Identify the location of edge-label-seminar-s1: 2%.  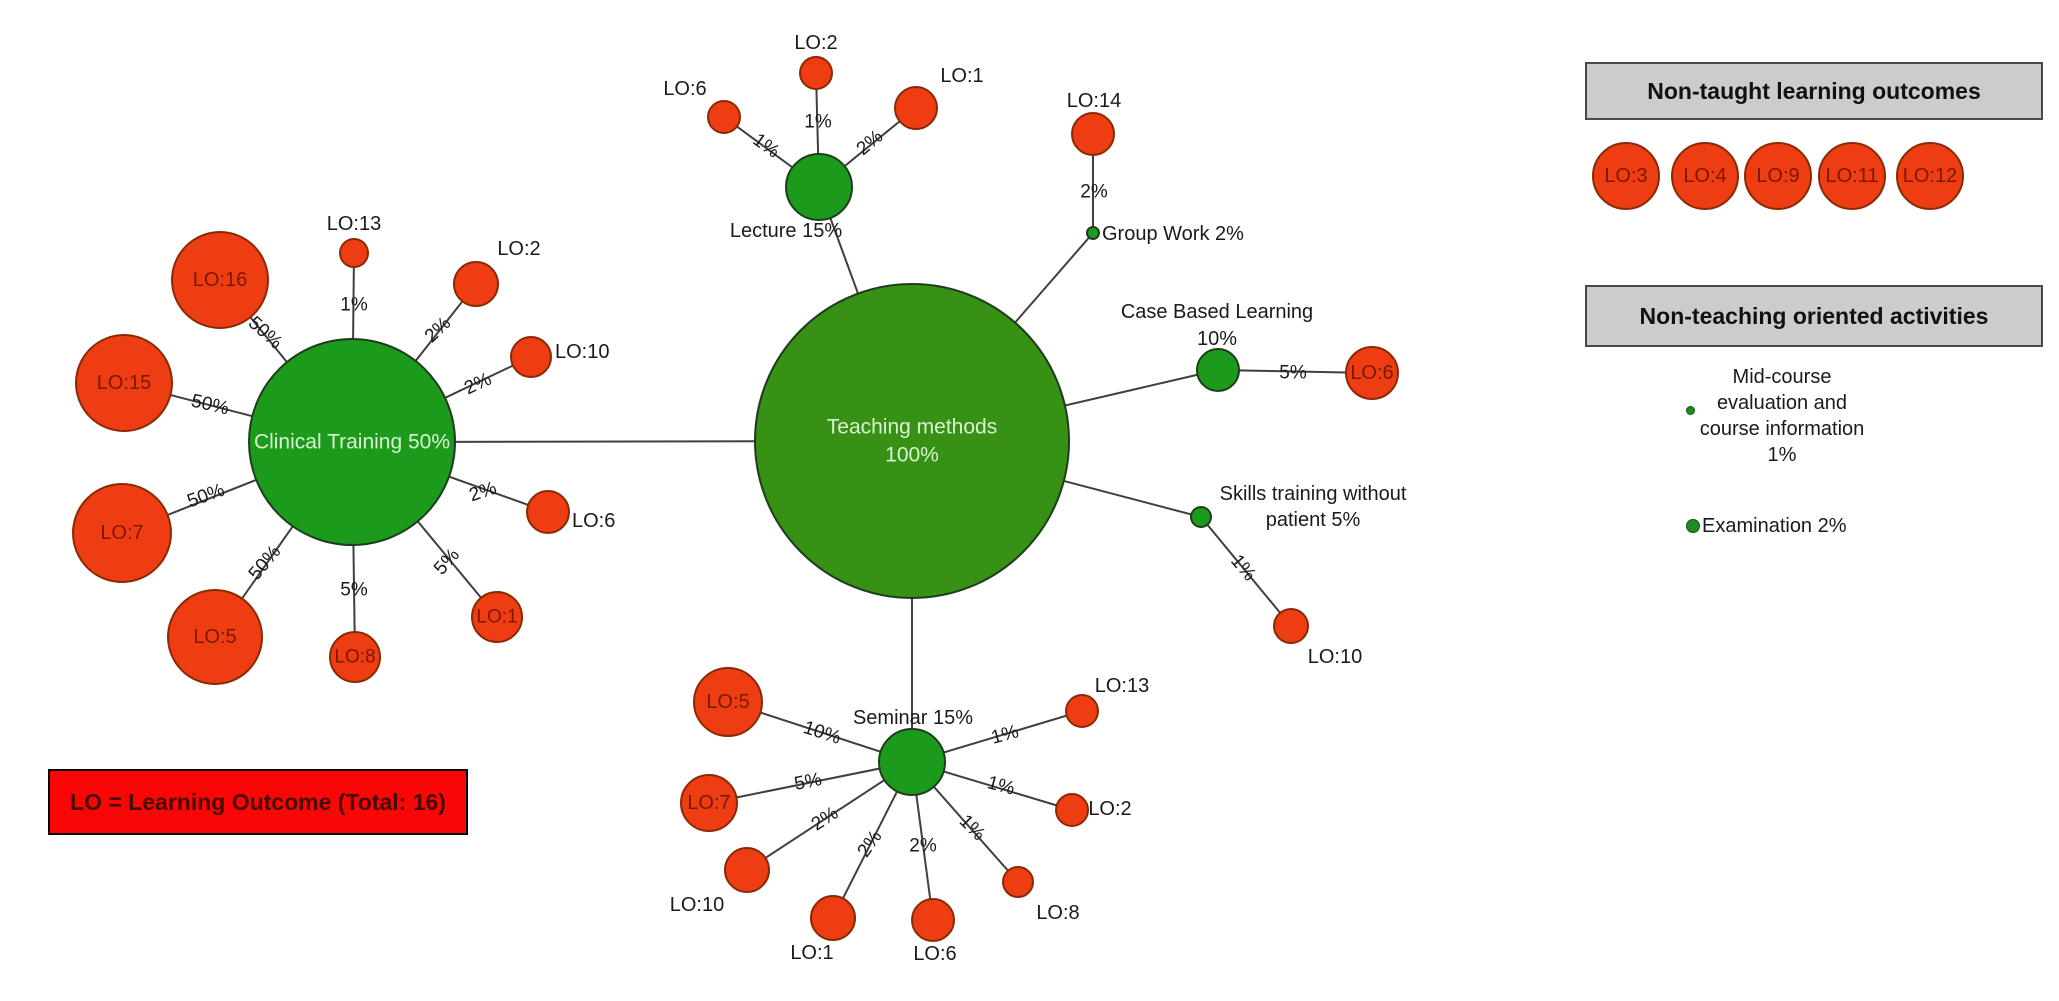
(870, 844).